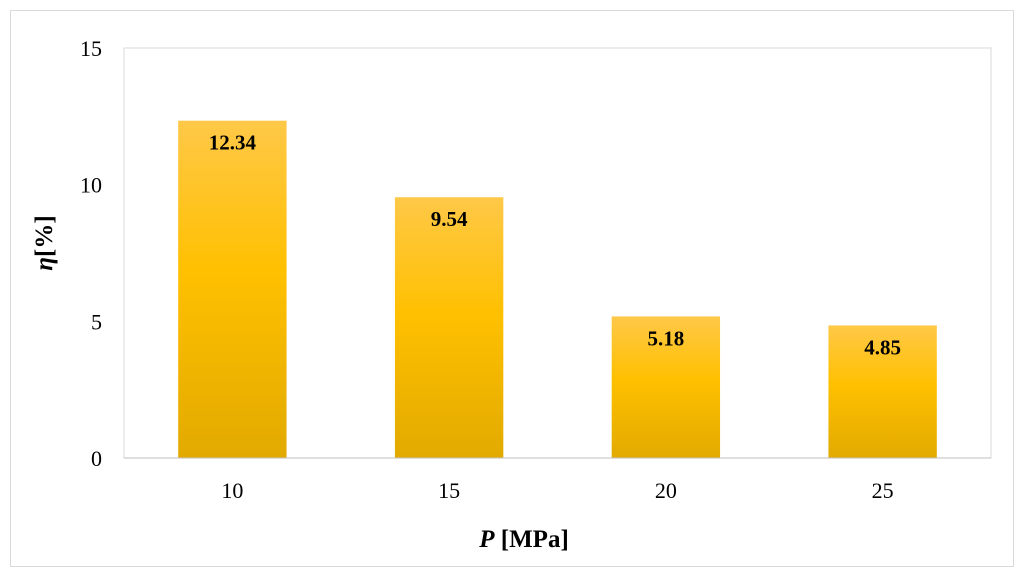 The height and width of the screenshot is (569, 1016). I want to click on y-tick-label-10: 10, so click(91, 185).